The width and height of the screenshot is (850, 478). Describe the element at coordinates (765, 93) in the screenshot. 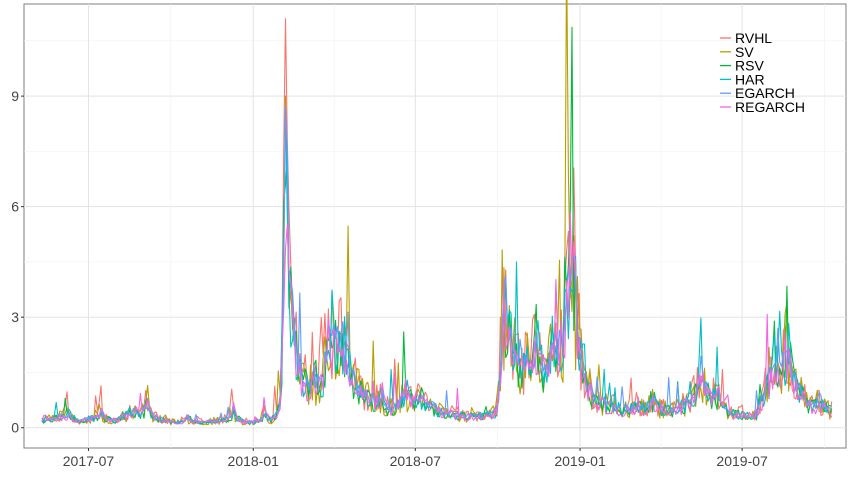

I see `legend-label: EGARCH` at that location.